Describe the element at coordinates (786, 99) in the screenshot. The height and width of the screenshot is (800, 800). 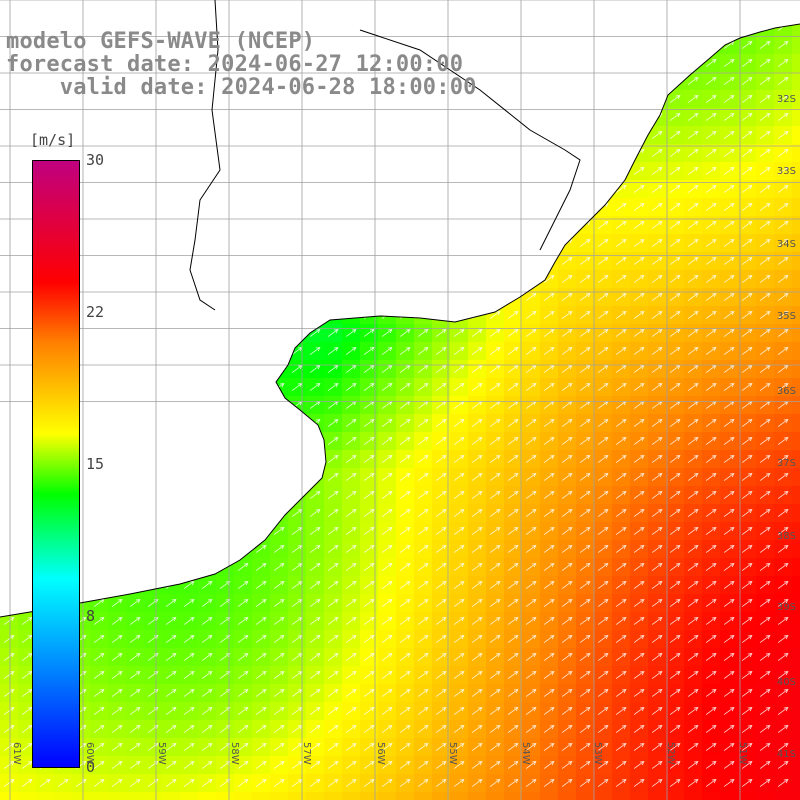
I see `lat-label: 32S` at that location.